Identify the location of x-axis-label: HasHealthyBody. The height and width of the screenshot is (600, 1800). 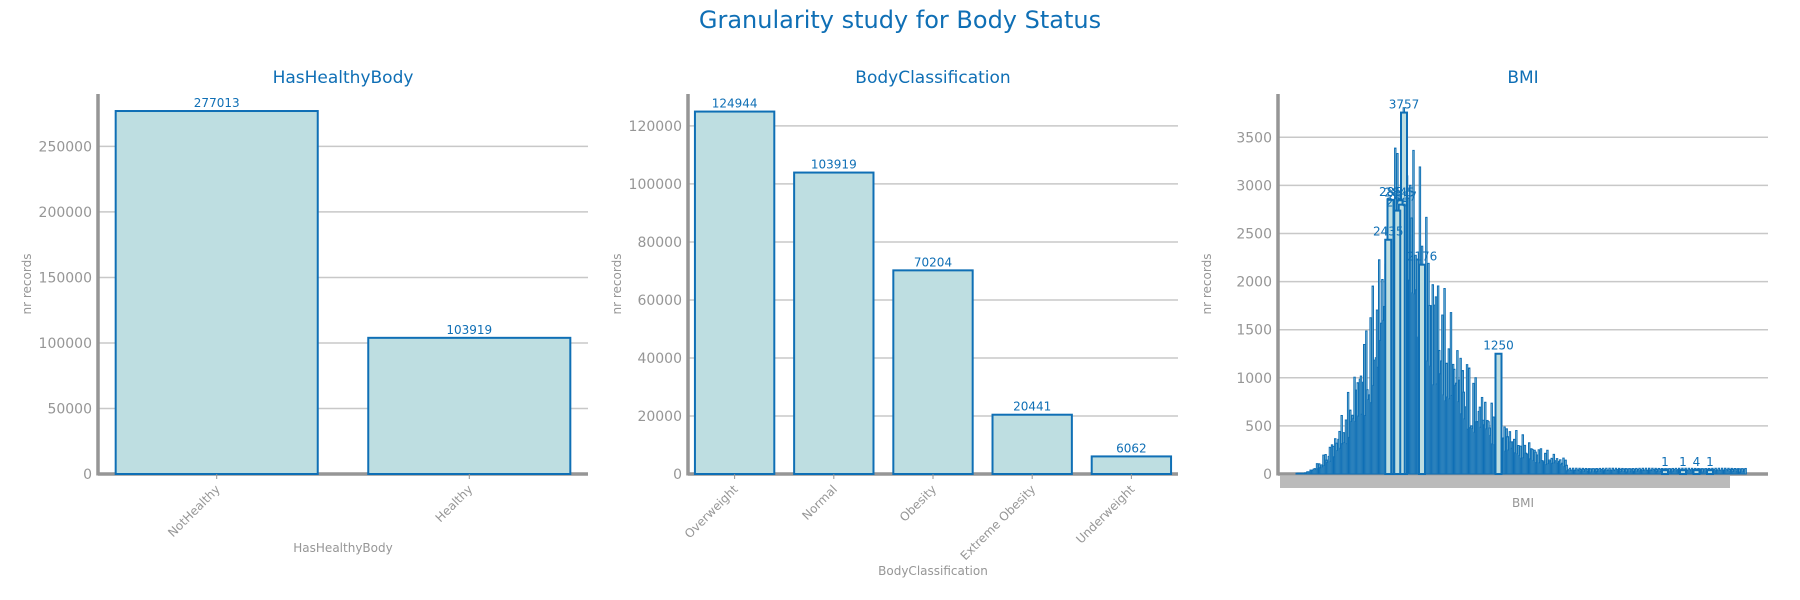
(342, 548).